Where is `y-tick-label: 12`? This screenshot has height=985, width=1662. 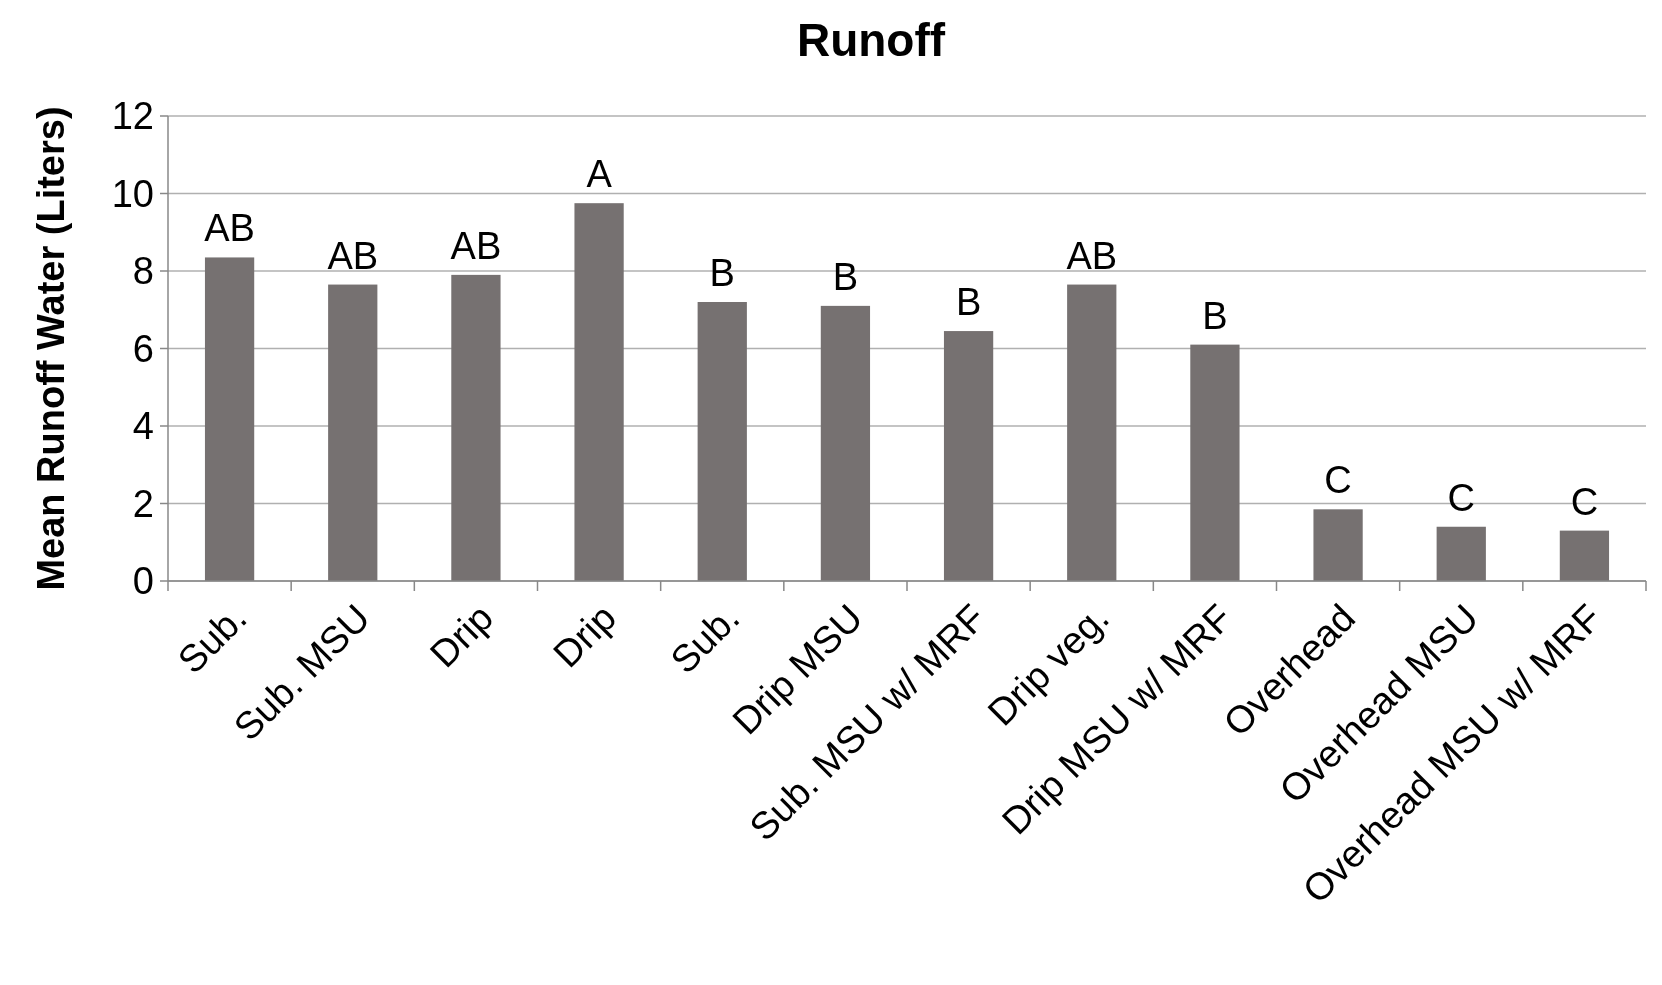
y-tick-label: 12 is located at coordinates (132, 116).